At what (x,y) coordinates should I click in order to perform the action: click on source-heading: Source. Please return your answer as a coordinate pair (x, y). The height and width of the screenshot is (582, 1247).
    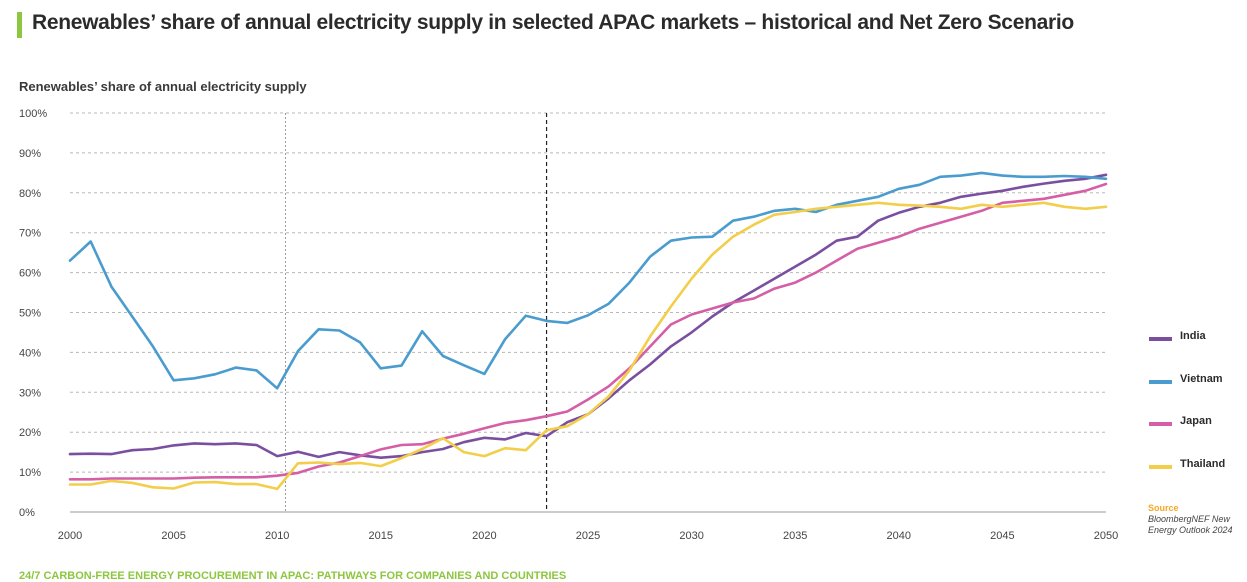
    Looking at the image, I should click on (1163, 508).